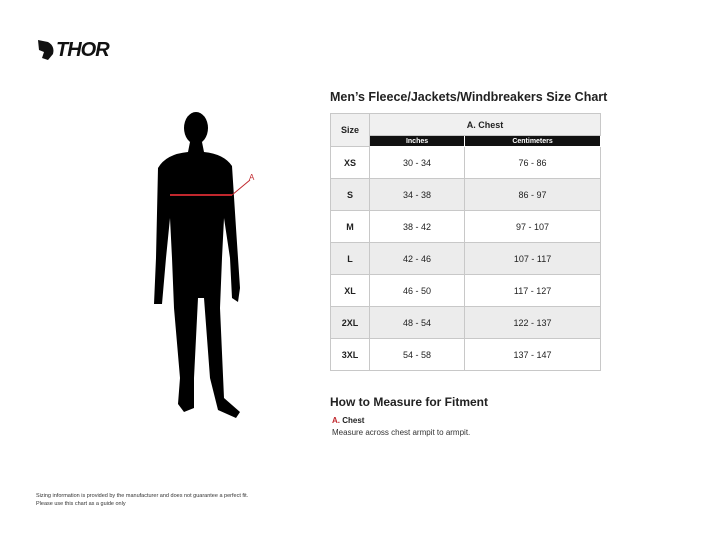 The width and height of the screenshot is (720, 540). Describe the element at coordinates (532, 162) in the screenshot. I see `cell-cm: 76 - 86` at that location.